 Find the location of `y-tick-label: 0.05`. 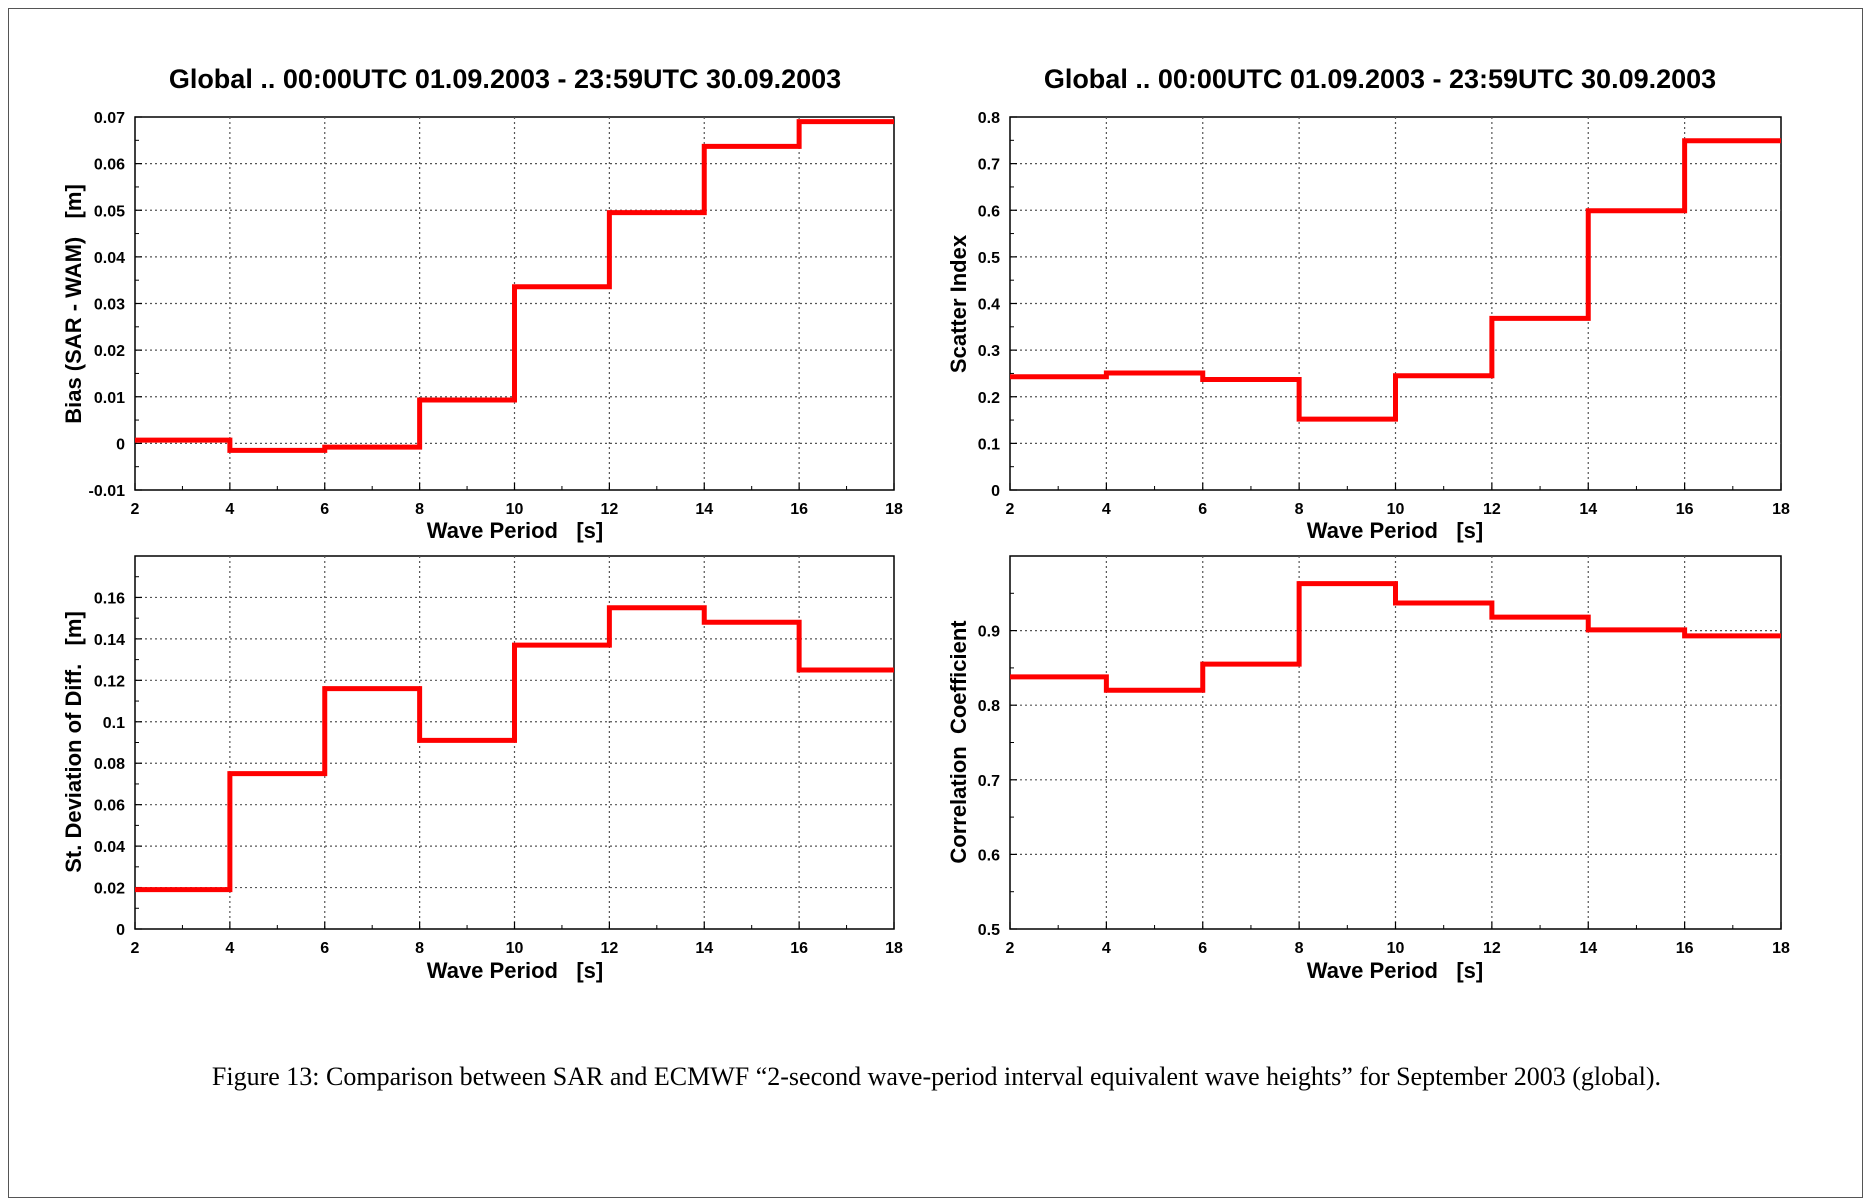

y-tick-label: 0.05 is located at coordinates (109, 211).